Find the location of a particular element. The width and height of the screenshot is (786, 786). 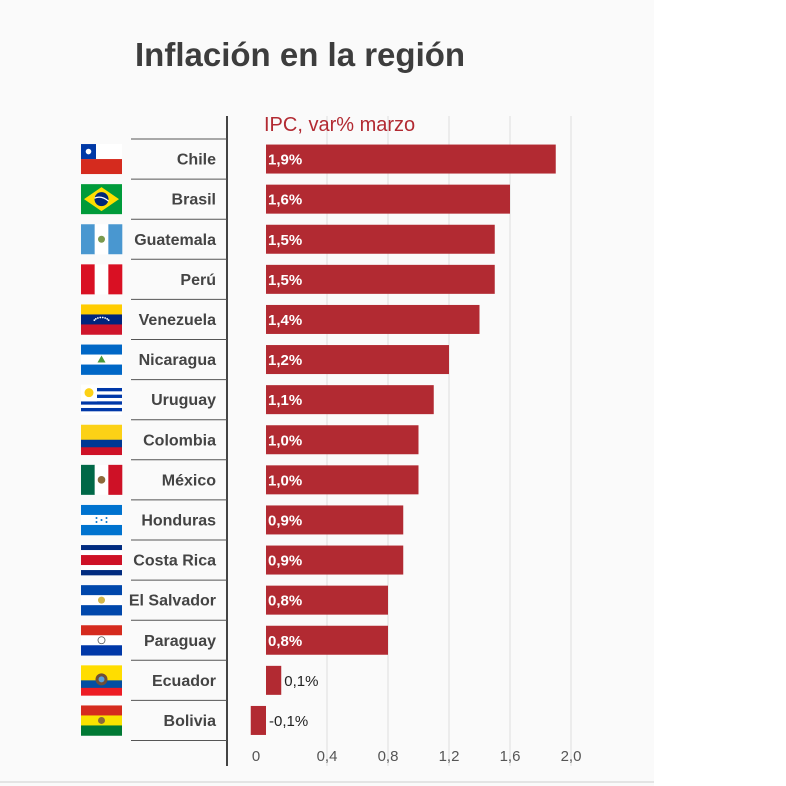

data-label: 1,4% is located at coordinates (285, 320).